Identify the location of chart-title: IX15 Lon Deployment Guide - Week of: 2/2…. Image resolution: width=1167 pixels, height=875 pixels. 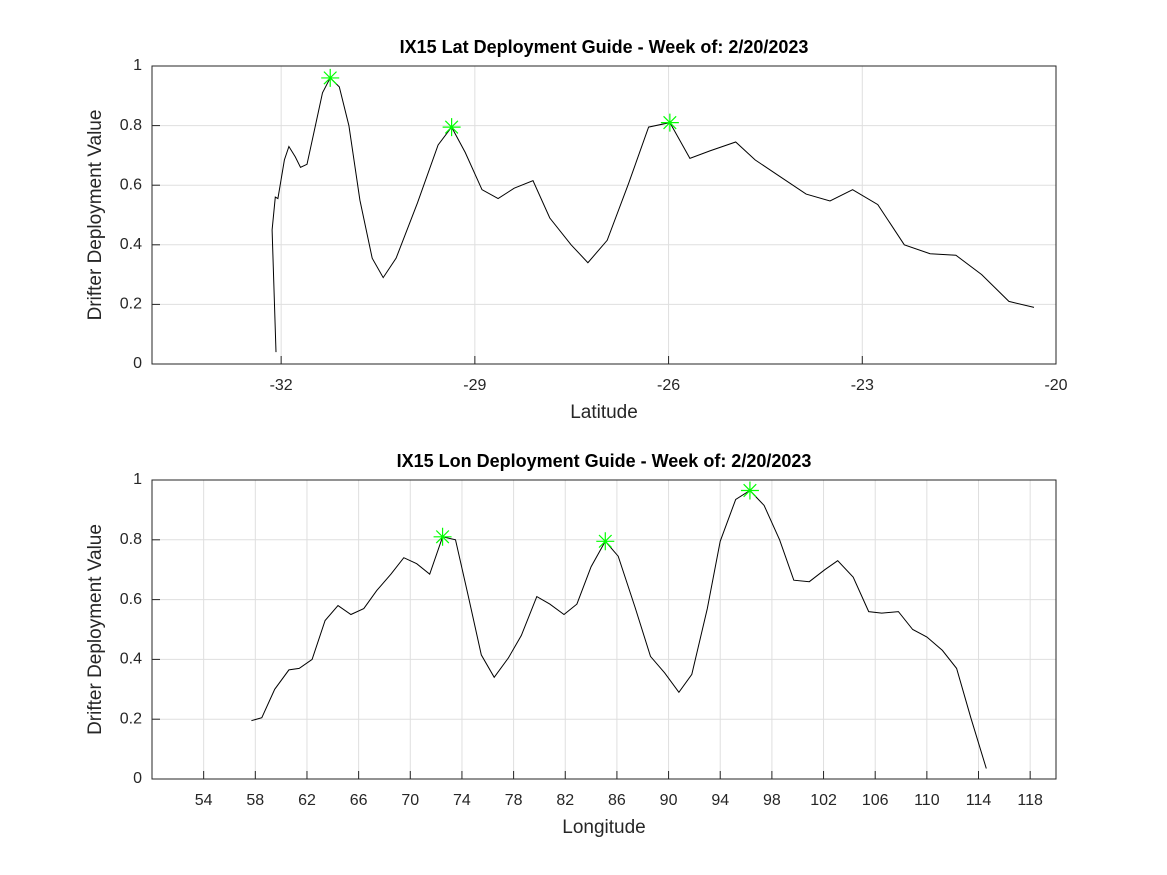
(604, 461).